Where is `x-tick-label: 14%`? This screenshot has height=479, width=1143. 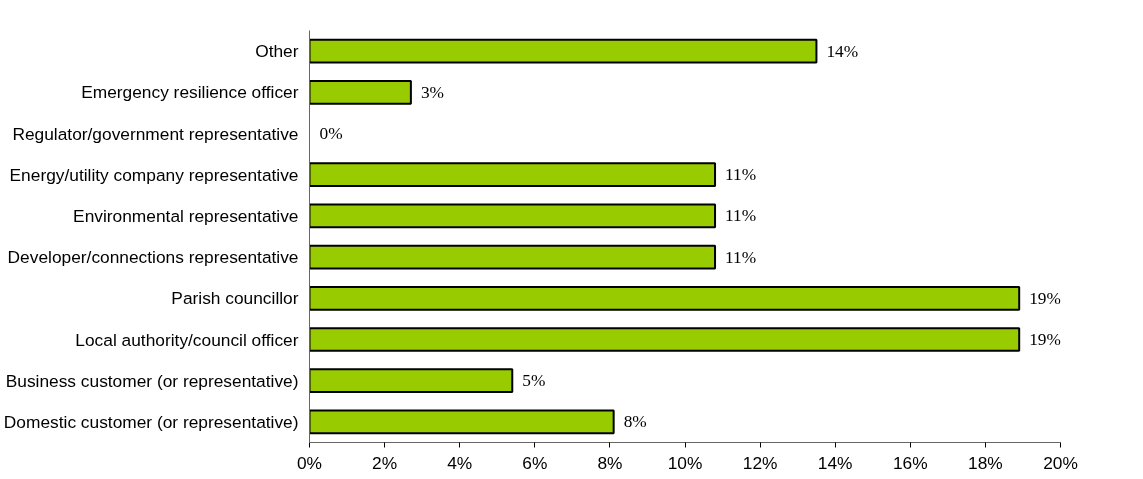 x-tick-label: 14% is located at coordinates (835, 462).